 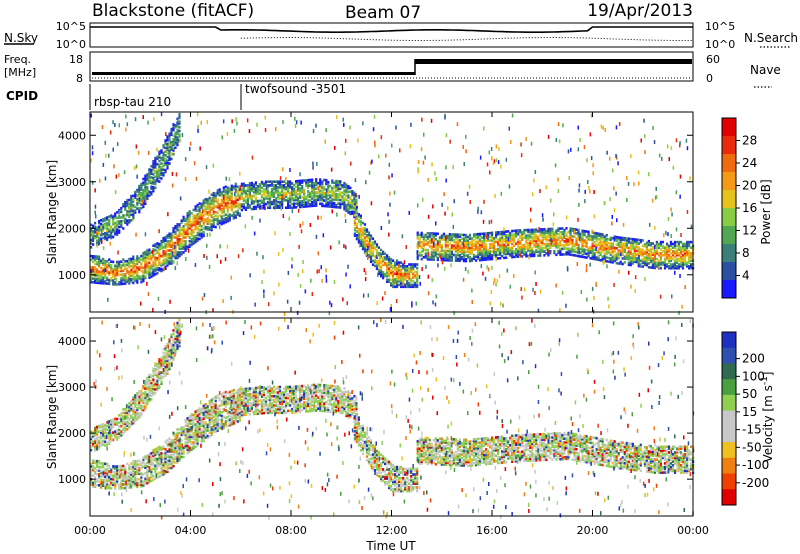 What do you see at coordinates (132, 102) in the screenshot?
I see `cpid-segment-1: rbsp-tau 210` at bounding box center [132, 102].